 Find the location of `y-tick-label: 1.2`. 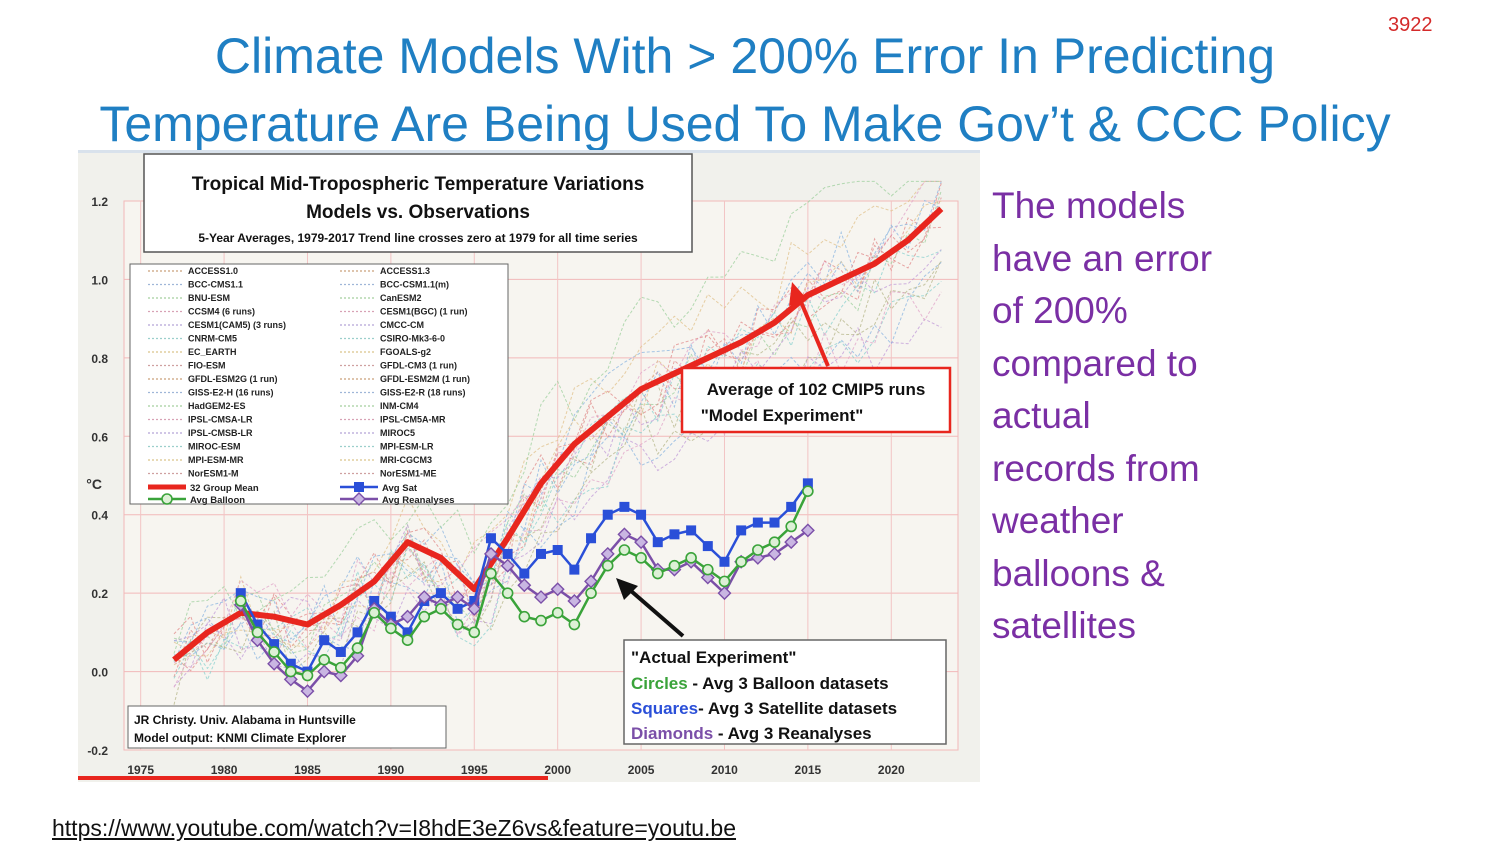

y-tick-label: 1.2 is located at coordinates (99, 202).